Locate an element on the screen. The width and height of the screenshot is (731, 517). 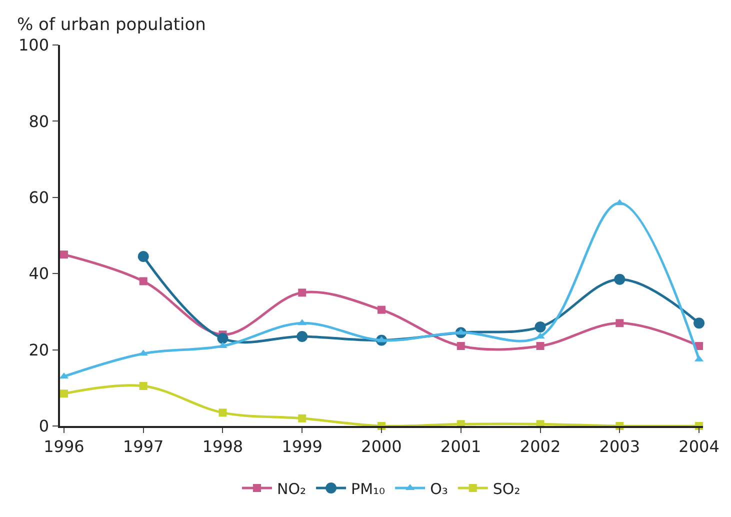
legend-label: SO₂ is located at coordinates (506, 489).